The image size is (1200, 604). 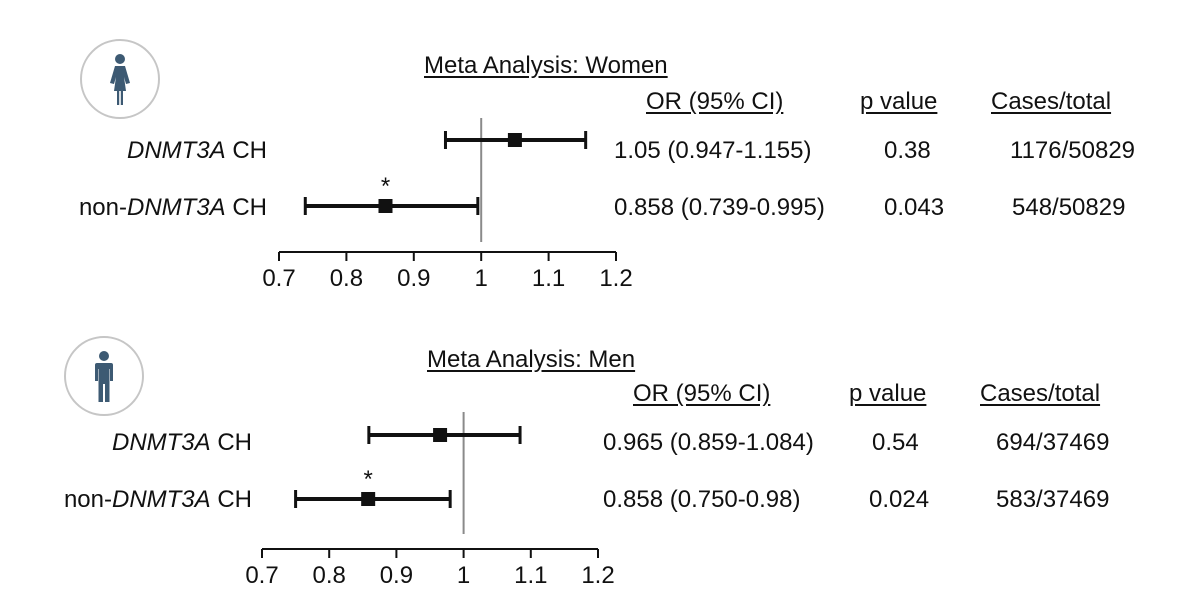 I want to click on or-ci-value: 0.858 (0.750-0.98), so click(x=702, y=499).